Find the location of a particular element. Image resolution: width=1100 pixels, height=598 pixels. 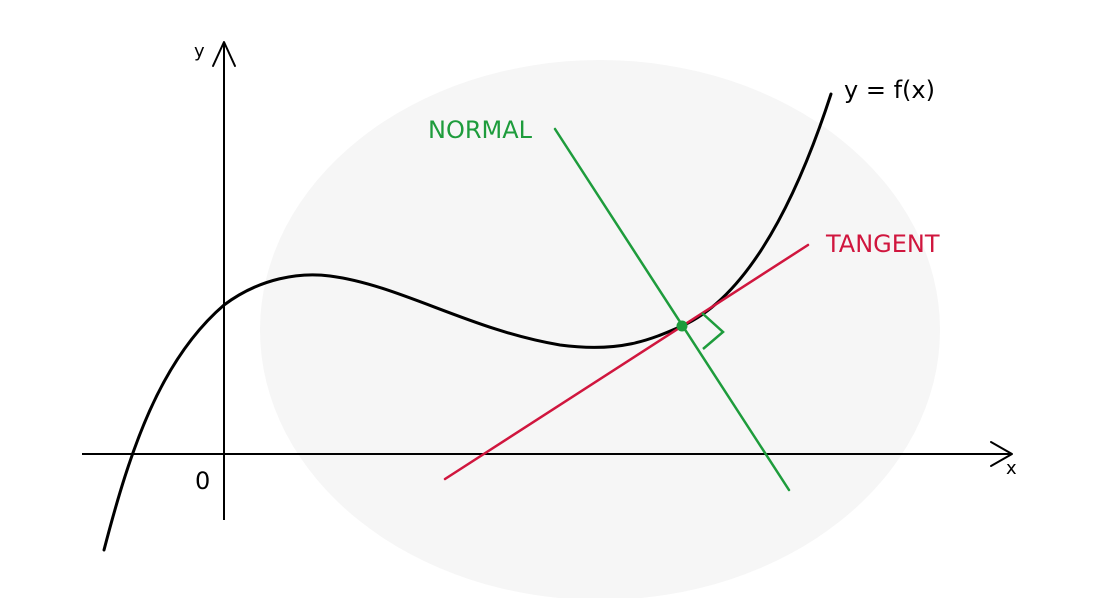

point-of-contact-icon is located at coordinates (682, 326).